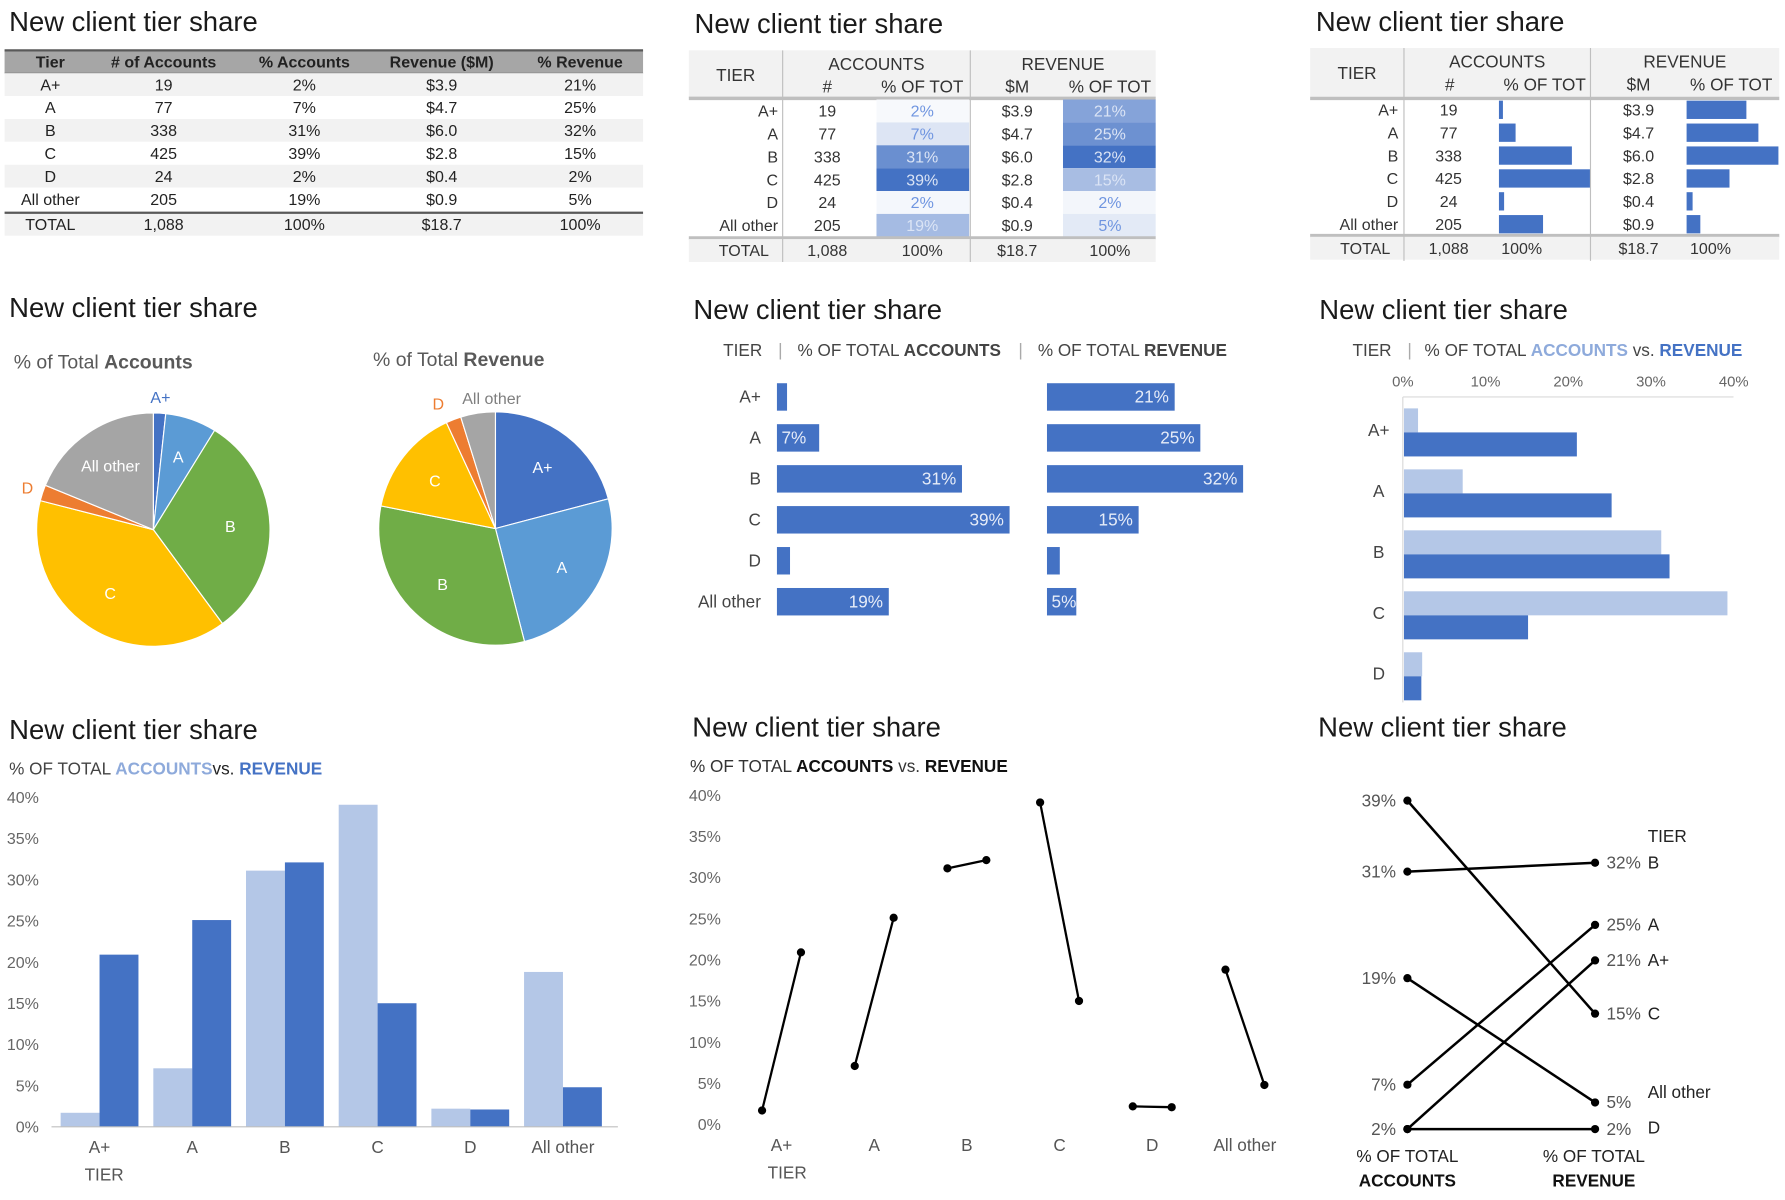  What do you see at coordinates (441, 200) in the screenshot?
I see `table-cell: $0.9` at bounding box center [441, 200].